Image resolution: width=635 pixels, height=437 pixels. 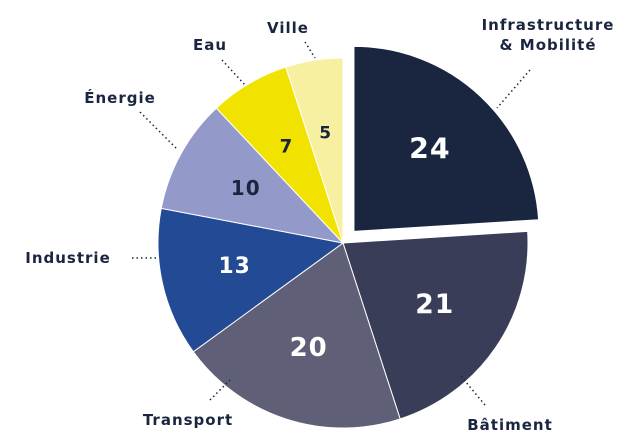 I want to click on value-label: 10, so click(x=246, y=188).